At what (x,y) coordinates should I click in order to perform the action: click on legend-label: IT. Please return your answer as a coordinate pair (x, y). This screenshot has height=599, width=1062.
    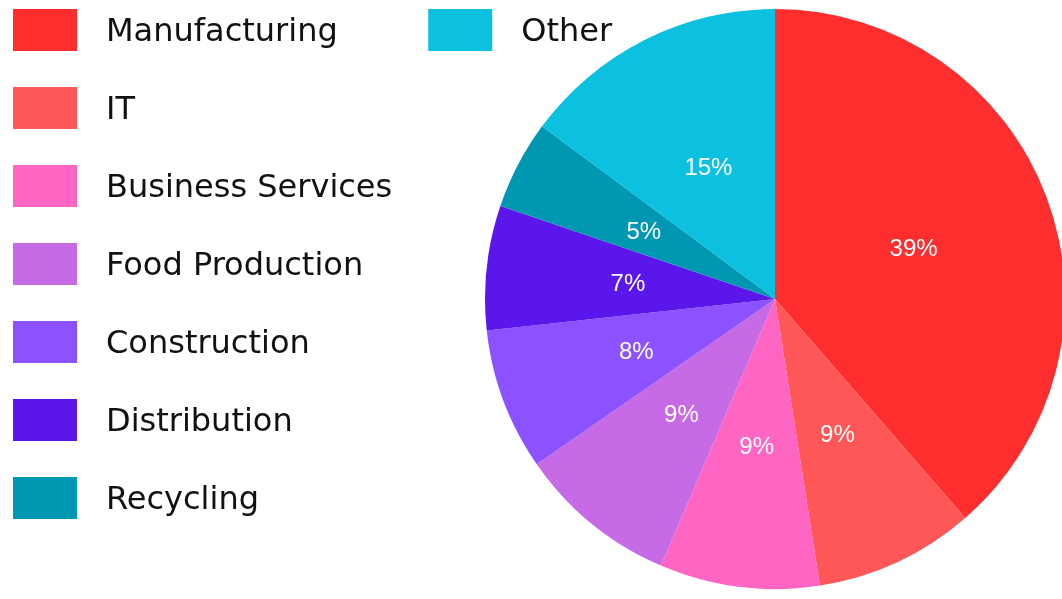
    Looking at the image, I should click on (121, 108).